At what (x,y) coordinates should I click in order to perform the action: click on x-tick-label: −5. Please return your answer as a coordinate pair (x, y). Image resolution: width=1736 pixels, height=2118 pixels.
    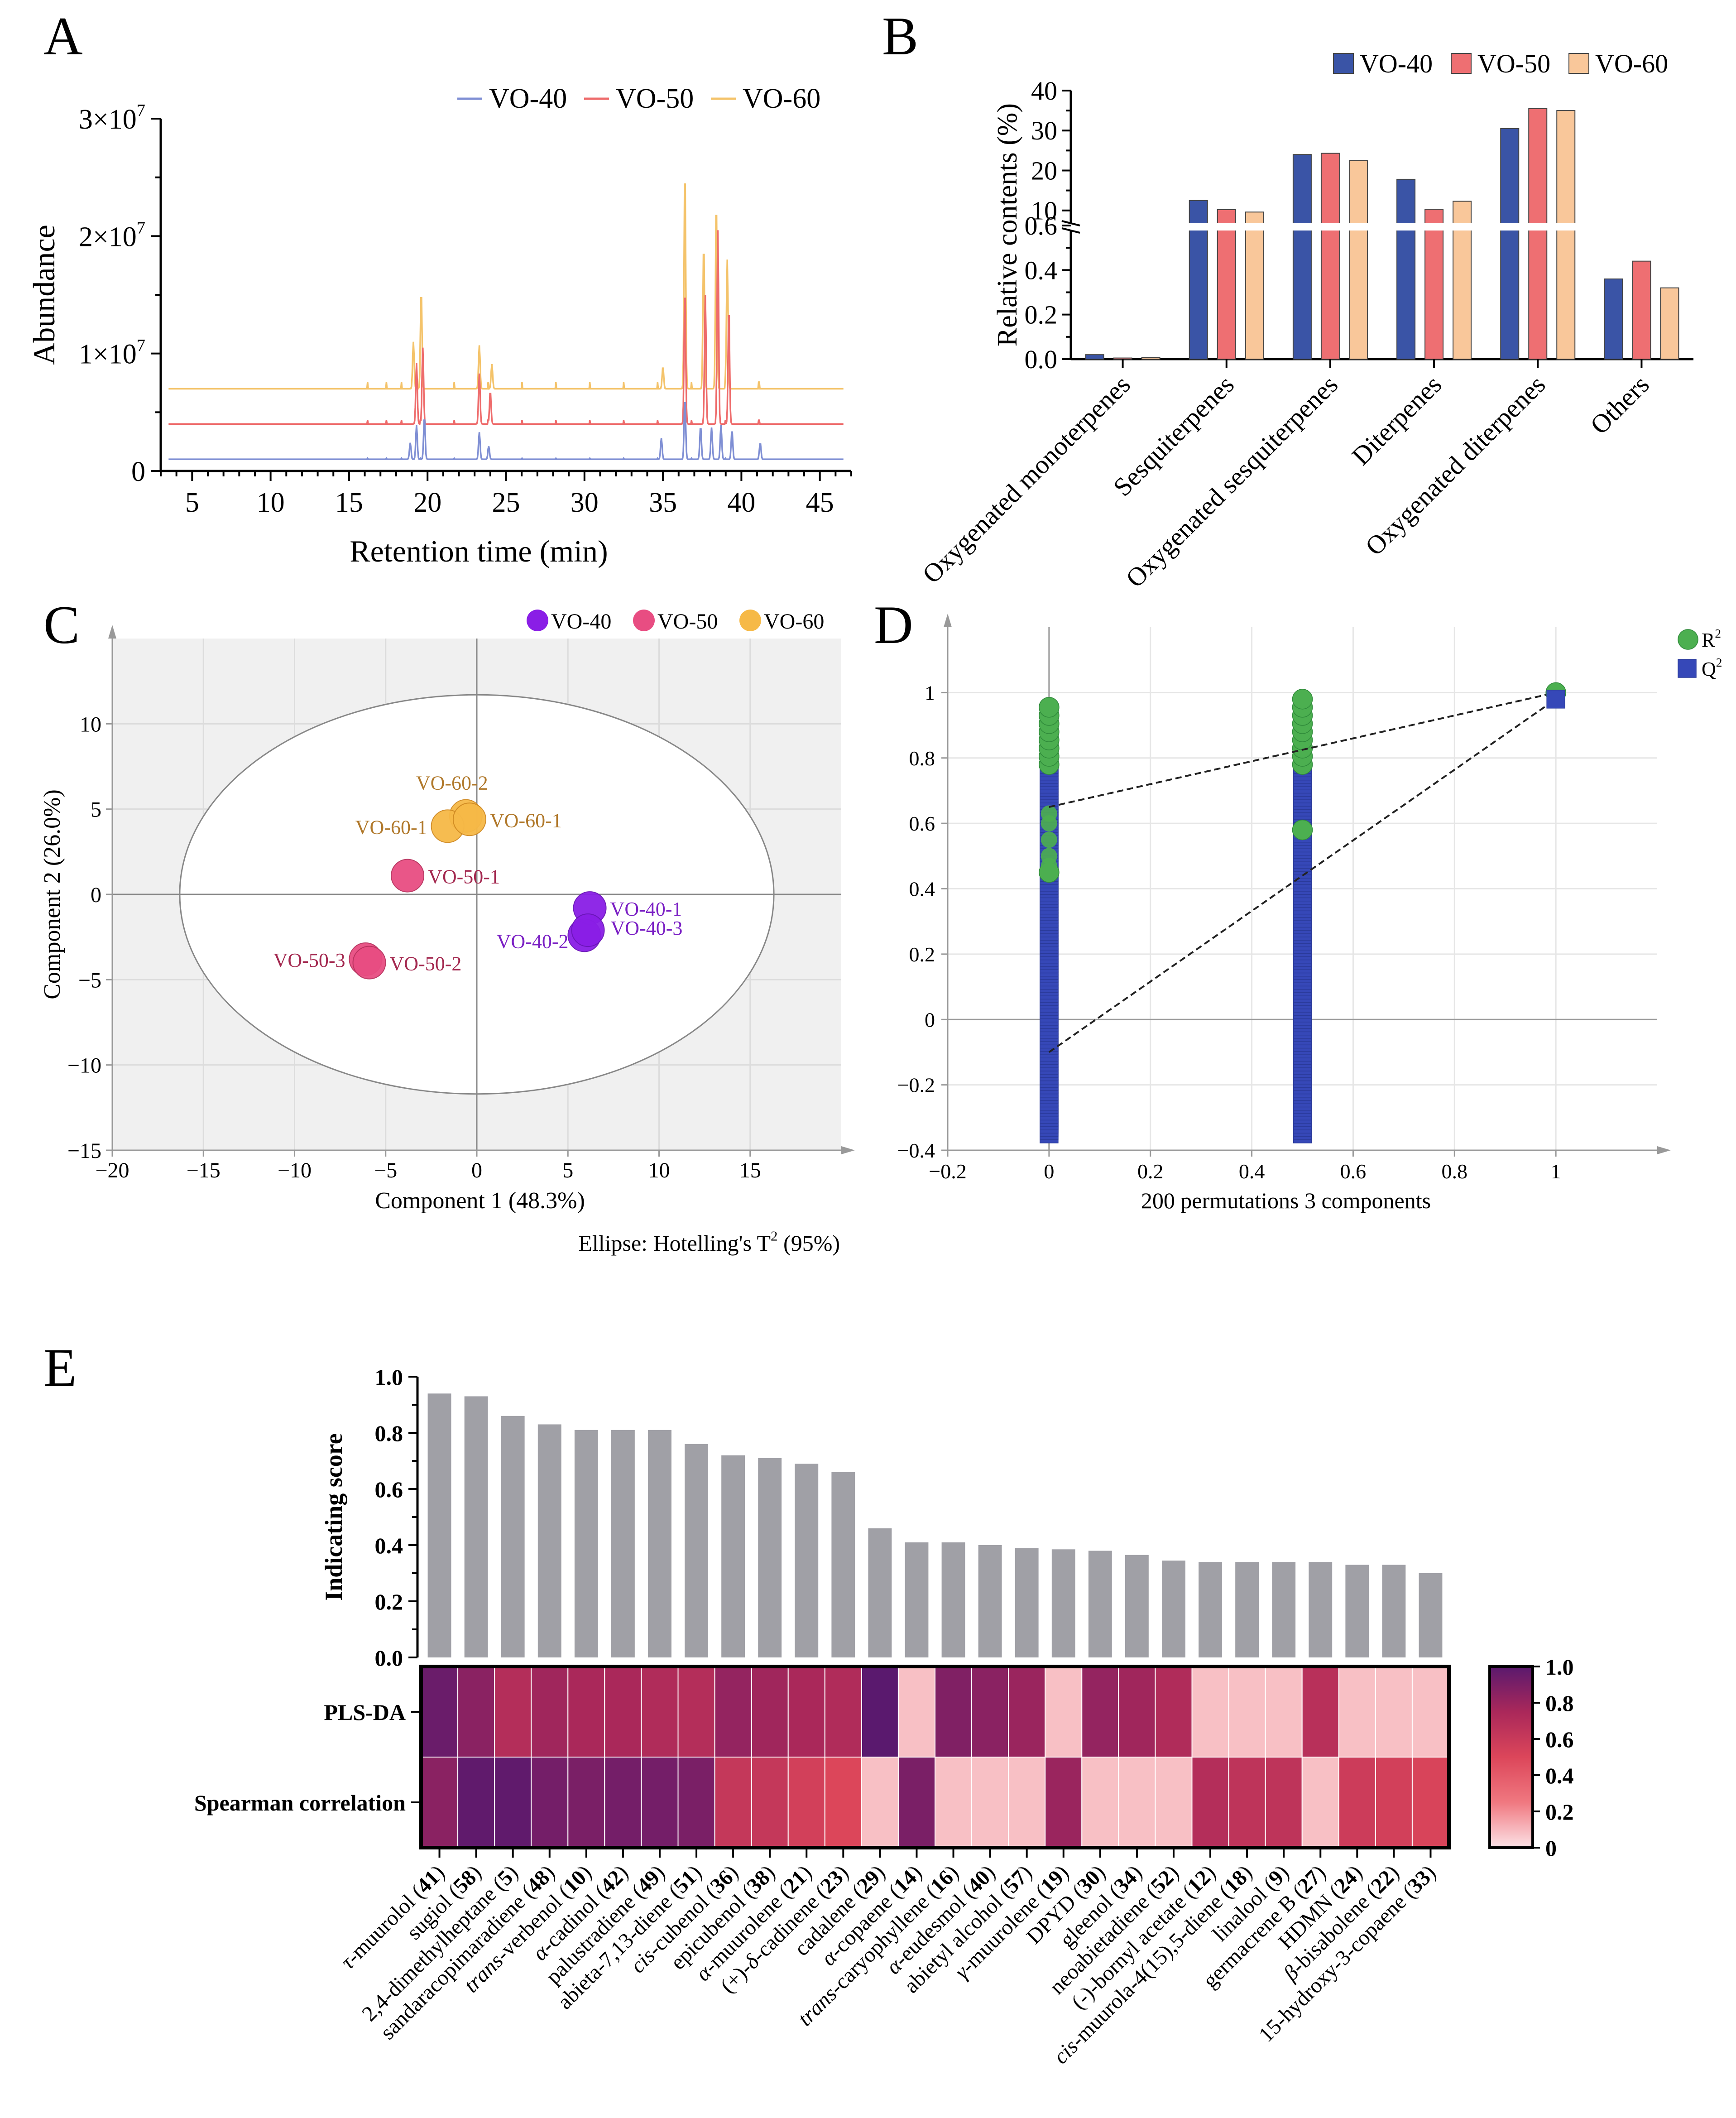
    Looking at the image, I should click on (385, 1170).